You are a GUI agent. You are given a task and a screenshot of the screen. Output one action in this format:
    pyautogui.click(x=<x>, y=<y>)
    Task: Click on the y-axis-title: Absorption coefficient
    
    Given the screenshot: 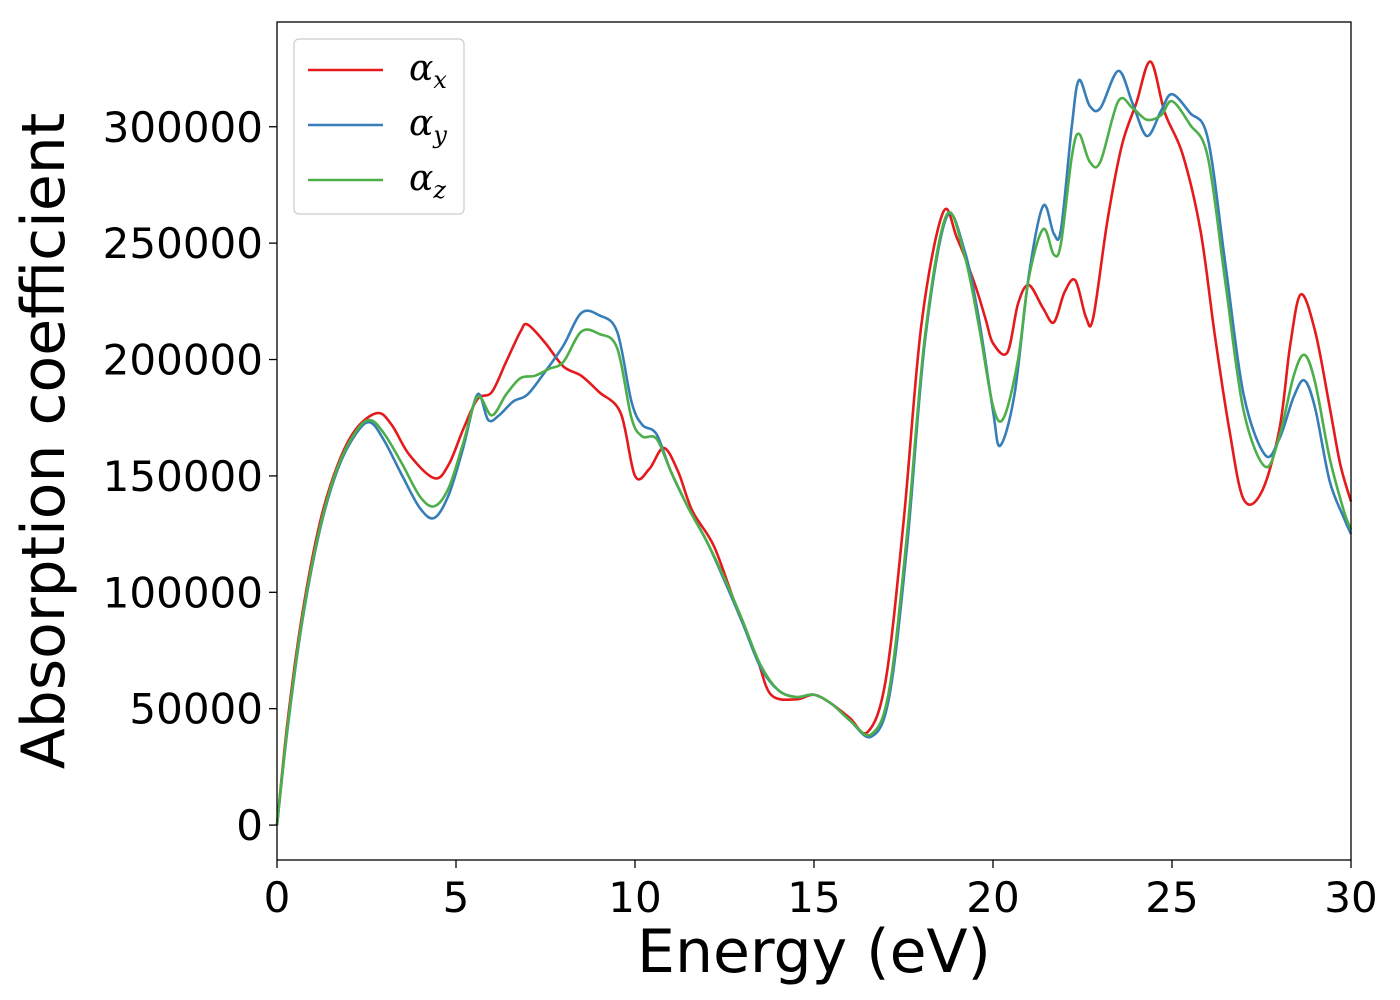 What is the action you would take?
    pyautogui.click(x=44, y=441)
    